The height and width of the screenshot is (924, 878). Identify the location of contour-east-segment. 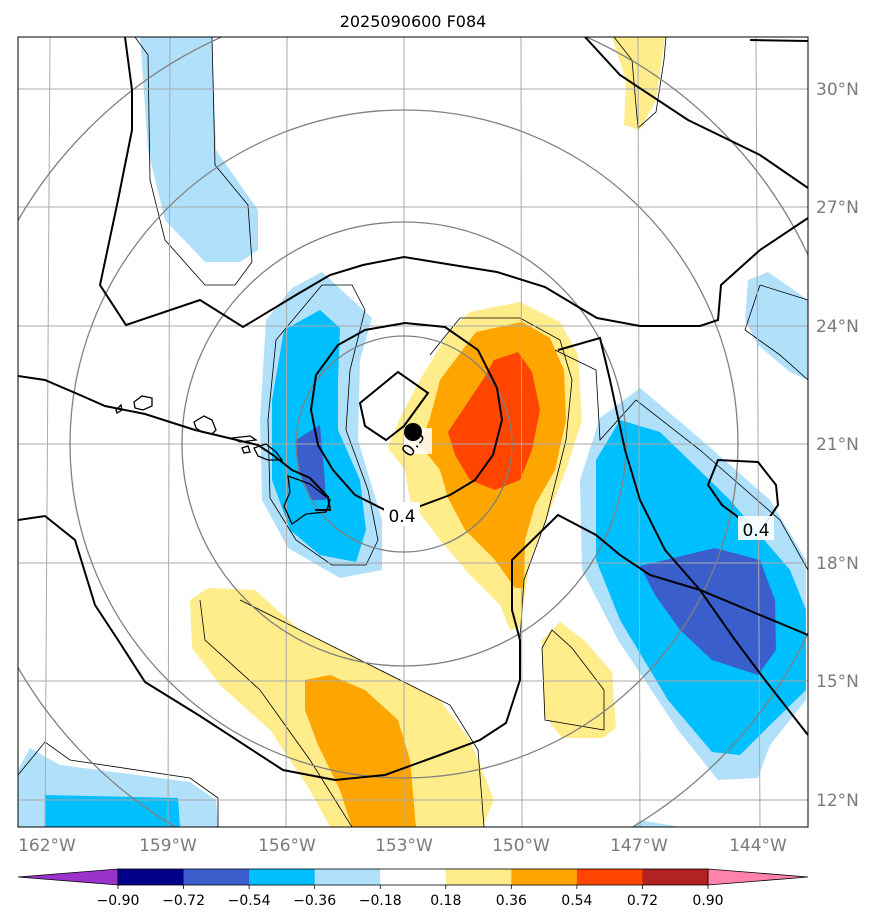
(682, 536).